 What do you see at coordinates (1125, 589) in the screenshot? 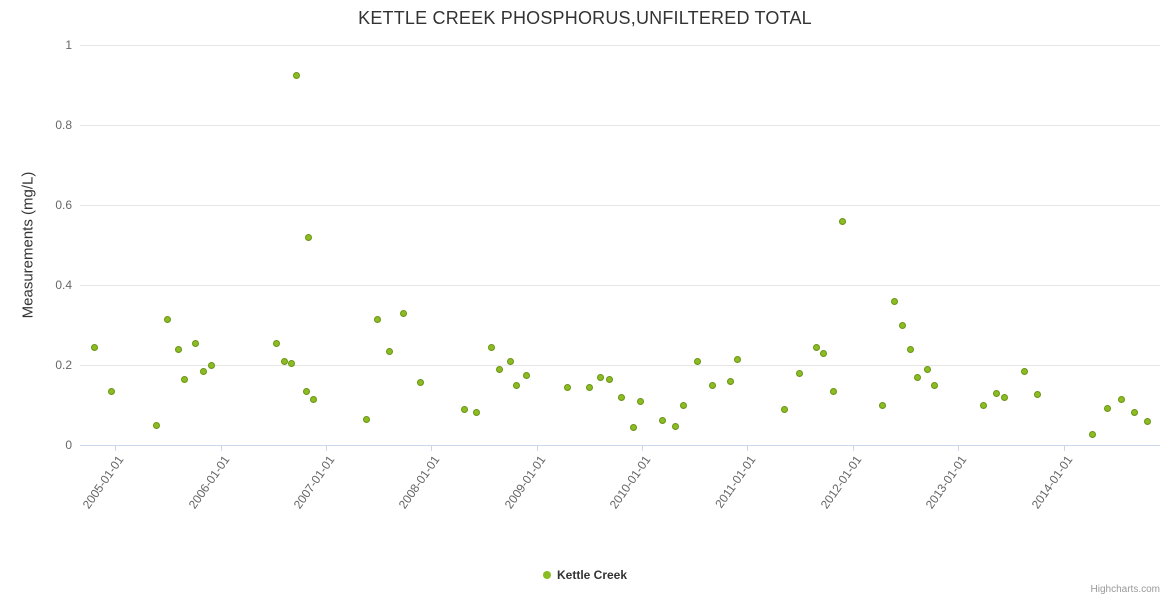
I see `credits-link: Highcharts.com` at bounding box center [1125, 589].